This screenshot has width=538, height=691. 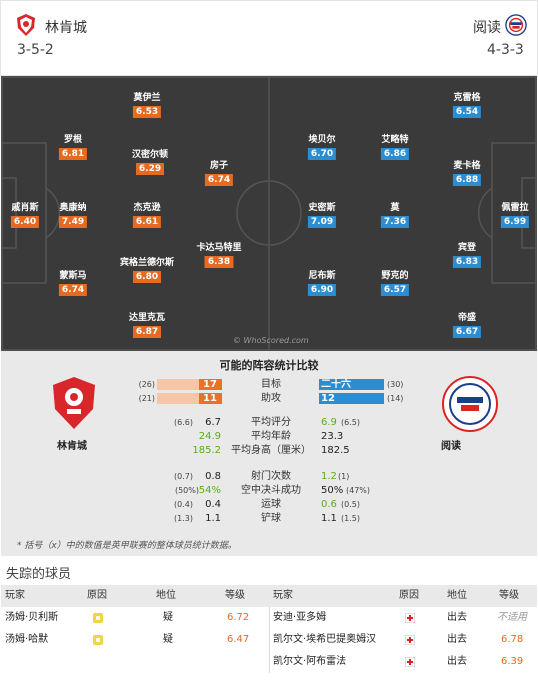 What do you see at coordinates (269, 618) in the screenshot?
I see `table-row: 汤姆·贝利斯 疑 6.72 安迪·亚多姆 出去 不适用` at bounding box center [269, 618].